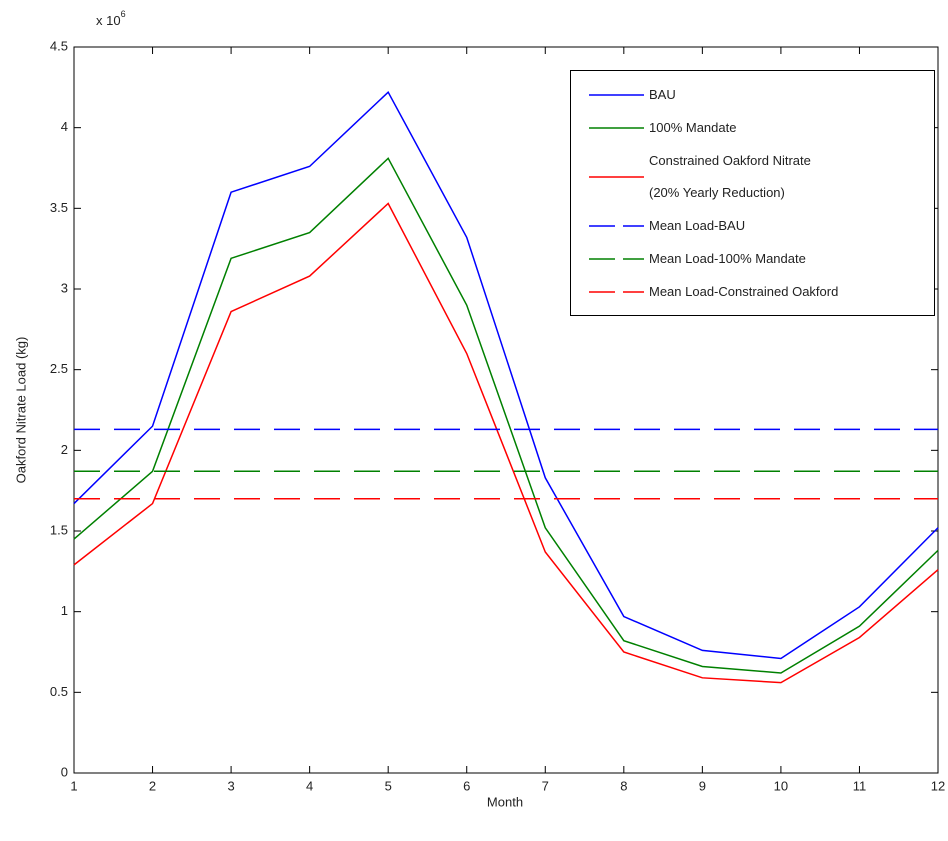 The image size is (948, 841). What do you see at coordinates (64, 126) in the screenshot?
I see `y-tick-label: 4` at bounding box center [64, 126].